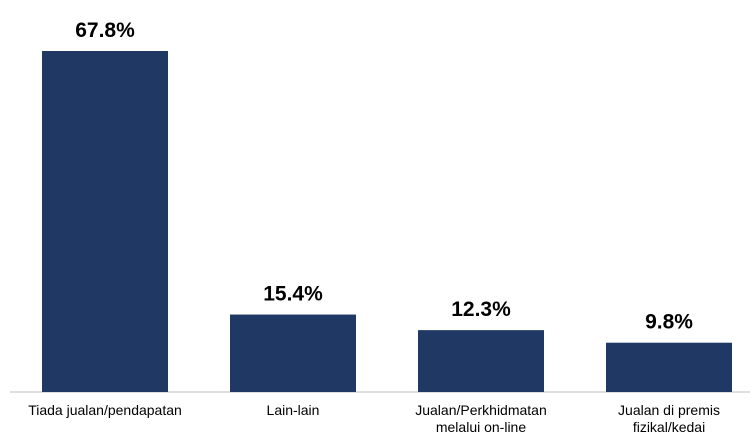  Describe the element at coordinates (481, 309) in the screenshot. I see `value-label: 12.3%` at that location.